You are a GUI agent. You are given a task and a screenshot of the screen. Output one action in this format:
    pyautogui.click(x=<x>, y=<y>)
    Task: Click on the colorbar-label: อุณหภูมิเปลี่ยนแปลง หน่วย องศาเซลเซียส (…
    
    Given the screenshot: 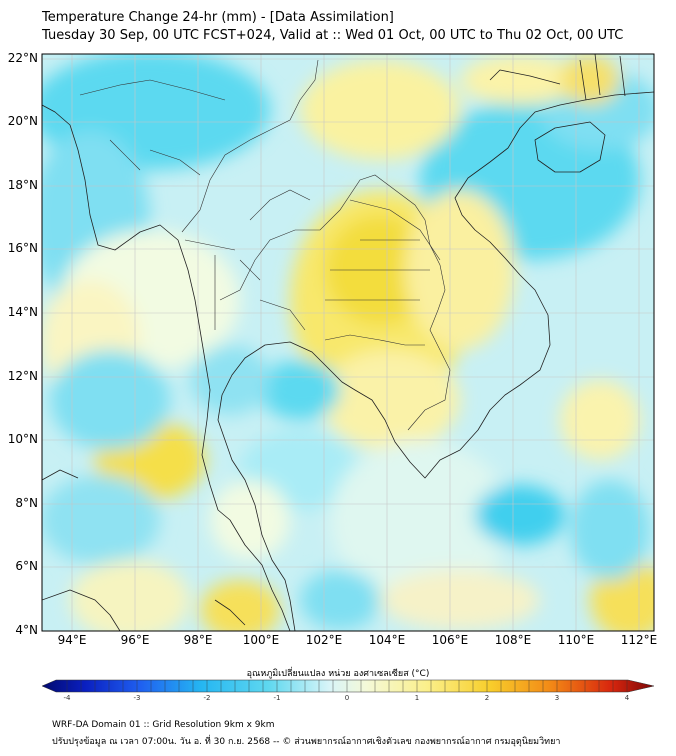 What is the action you would take?
    pyautogui.click(x=338, y=674)
    